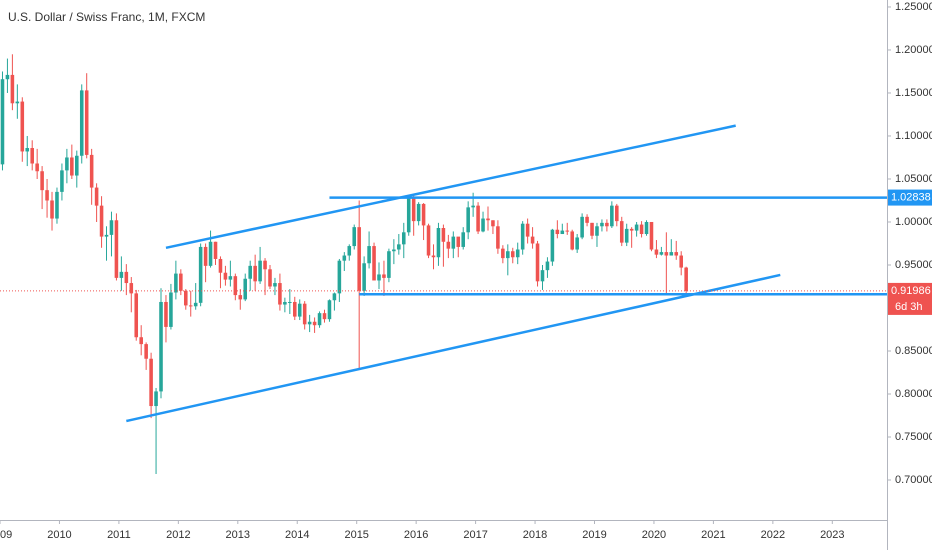 This screenshot has width=932, height=550. What do you see at coordinates (773, 535) in the screenshot?
I see `x-tick-label: 2022` at bounding box center [773, 535].